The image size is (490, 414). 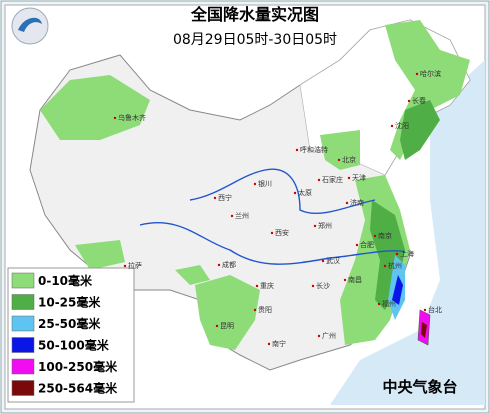 What do you see at coordinates (272, 243) in the screenshot?
I see `yangtze-river` at bounding box center [272, 243].